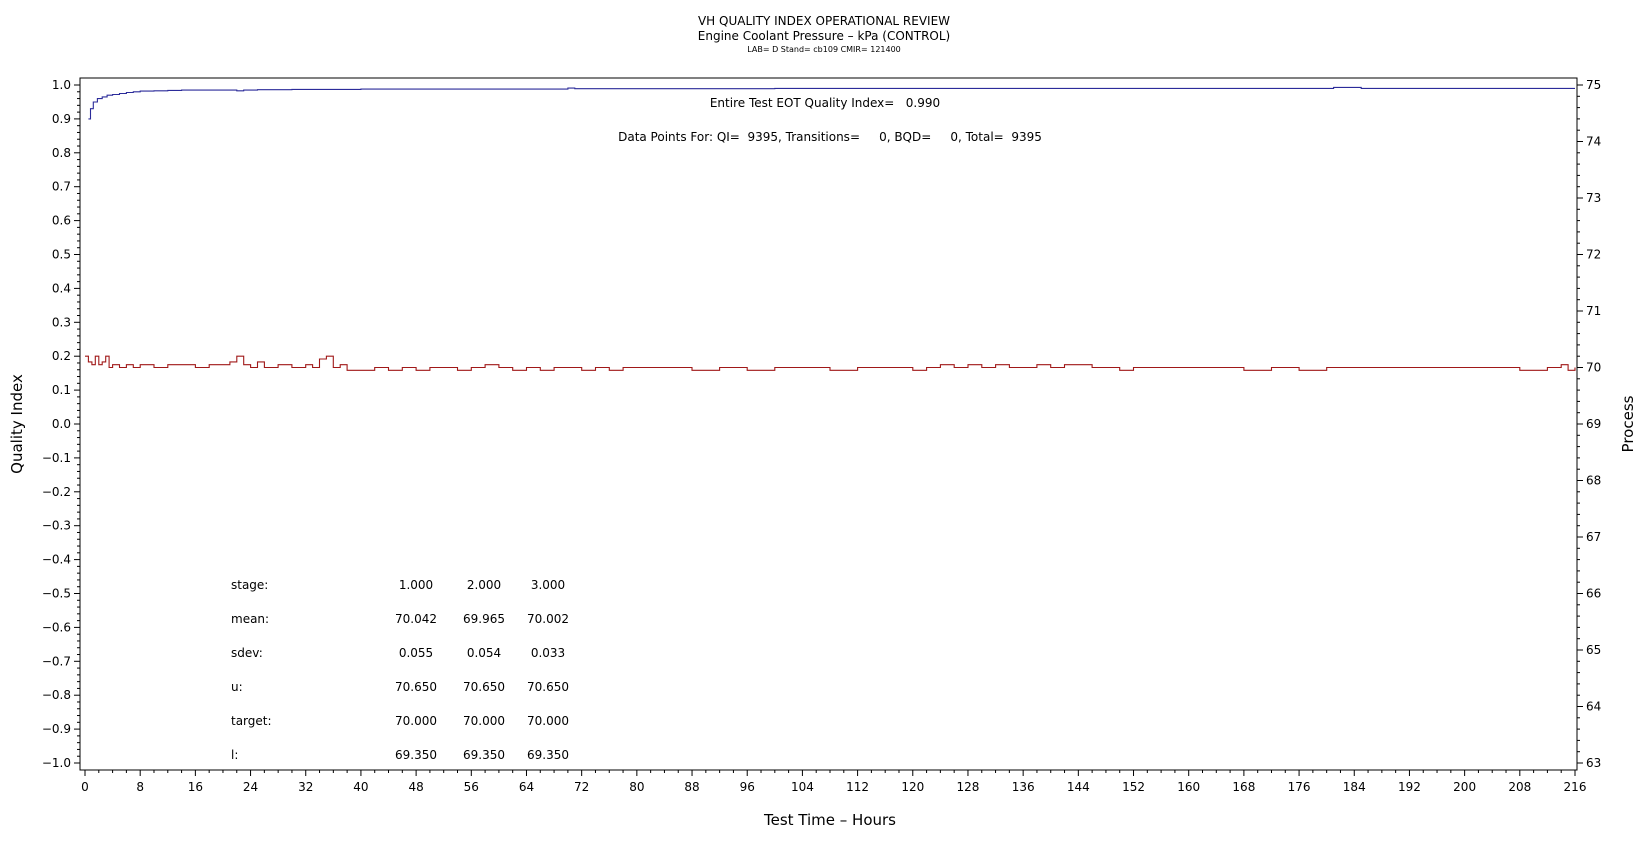 The image size is (1648, 845). What do you see at coordinates (56, 458) in the screenshot?
I see `y-tick-label: −0.1` at bounding box center [56, 458].